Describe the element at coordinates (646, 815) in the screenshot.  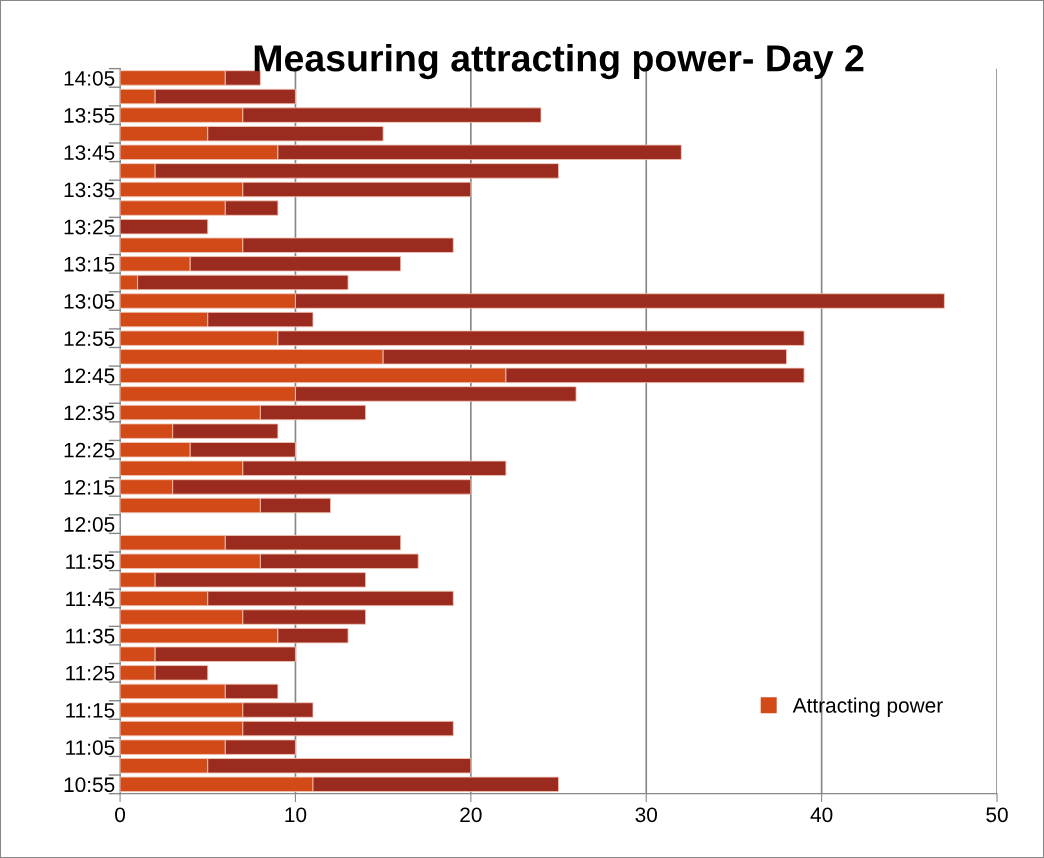
I see `x-tick-label: 30` at that location.